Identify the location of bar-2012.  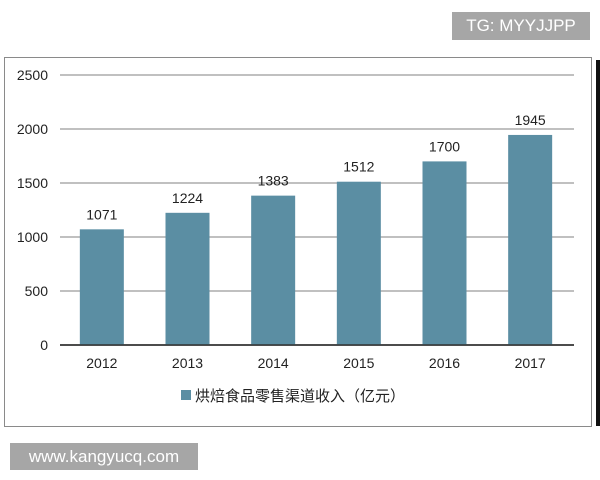
(101, 287).